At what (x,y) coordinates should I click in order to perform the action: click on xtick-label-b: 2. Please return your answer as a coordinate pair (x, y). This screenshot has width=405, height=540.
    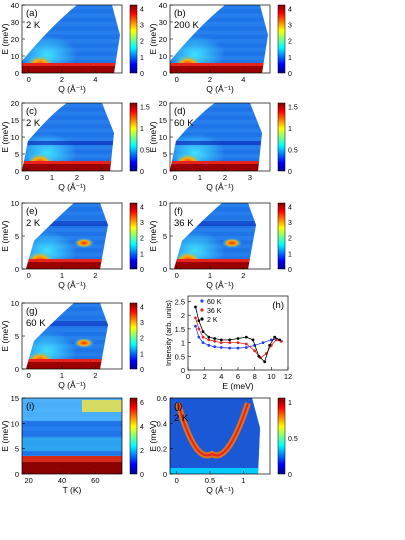
    Looking at the image, I should click on (210, 79).